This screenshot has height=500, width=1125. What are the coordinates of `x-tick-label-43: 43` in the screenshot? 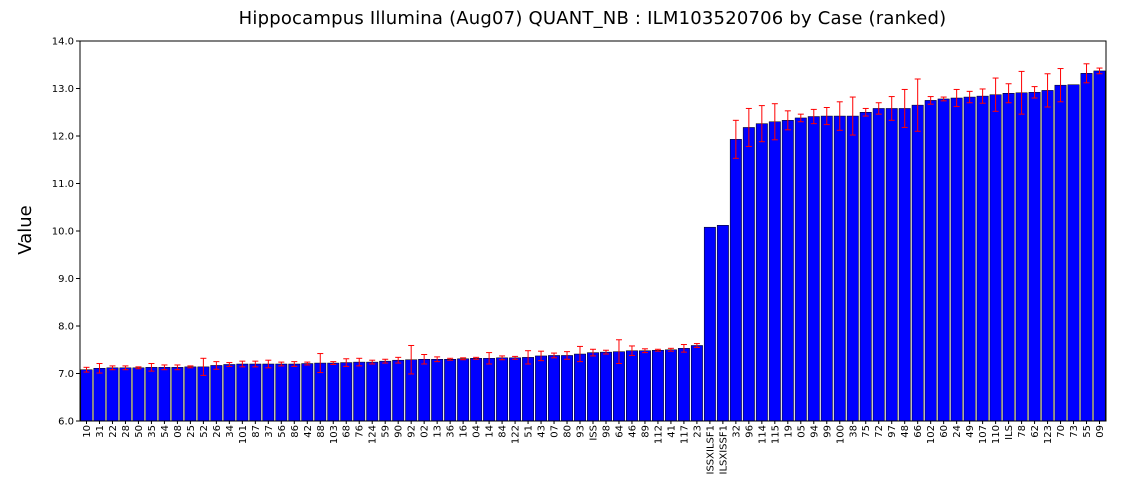 It's located at (542, 431).